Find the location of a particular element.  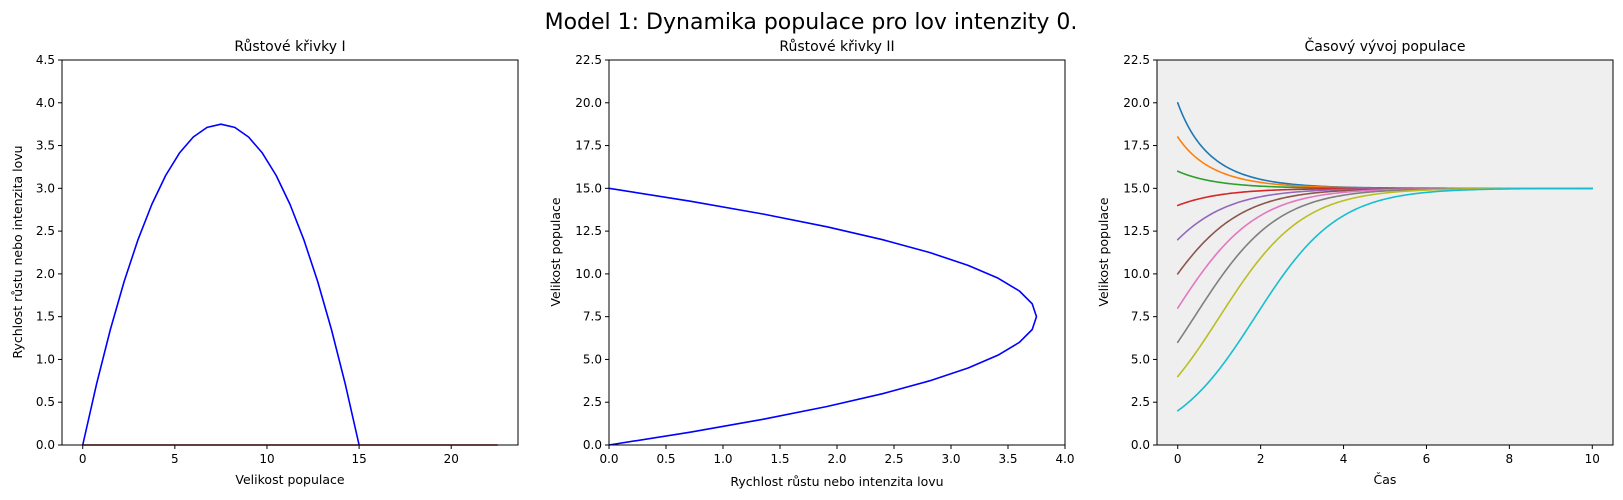

y-tick-label: 1.5 is located at coordinates (45, 317).